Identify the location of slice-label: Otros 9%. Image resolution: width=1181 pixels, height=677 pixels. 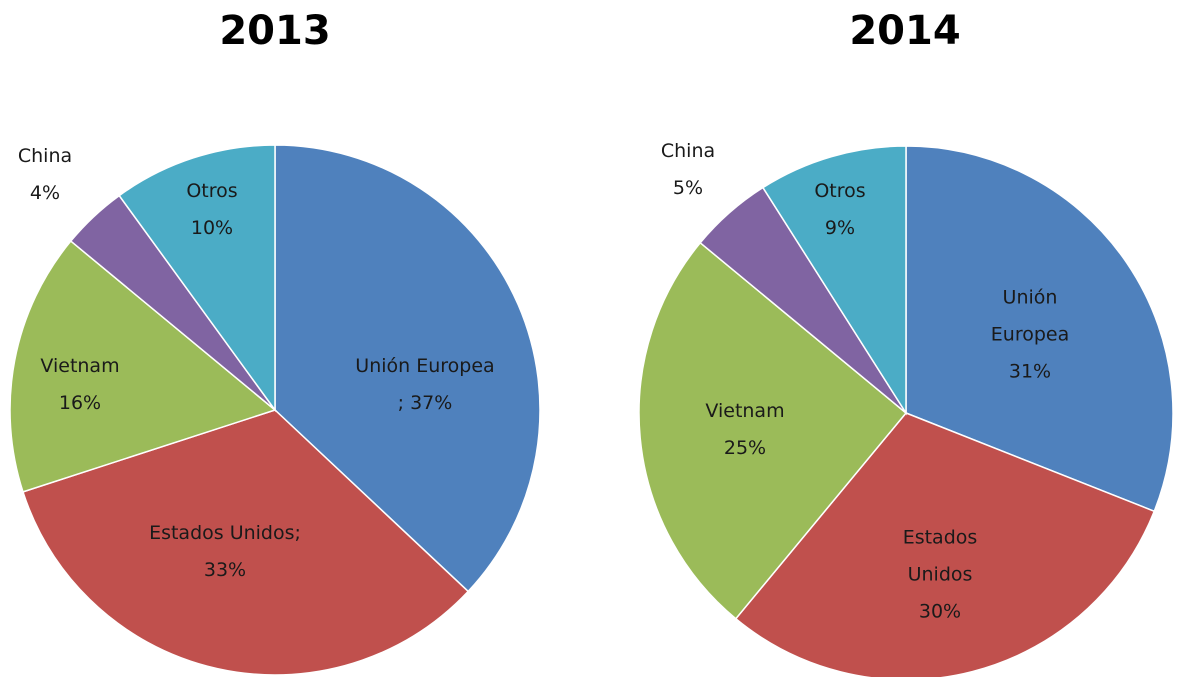
(840, 210).